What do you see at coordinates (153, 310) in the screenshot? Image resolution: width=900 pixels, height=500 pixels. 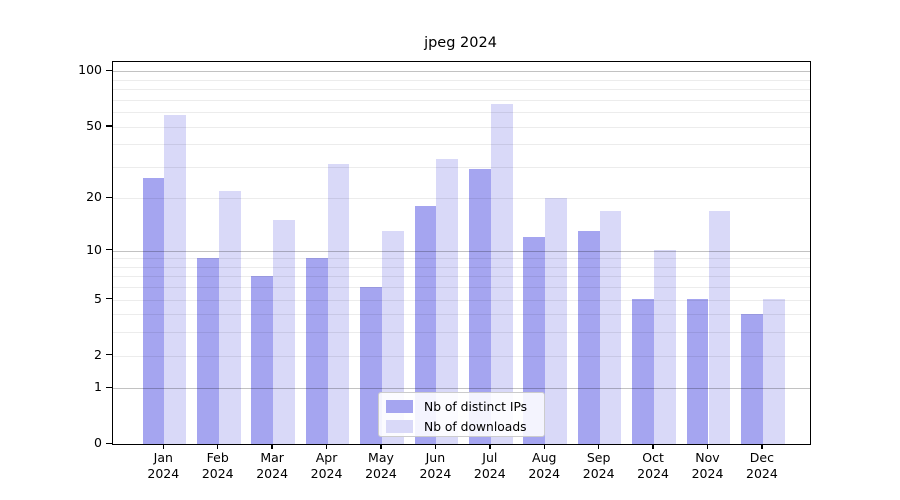 I see `bar-jan-distinct-ips` at bounding box center [153, 310].